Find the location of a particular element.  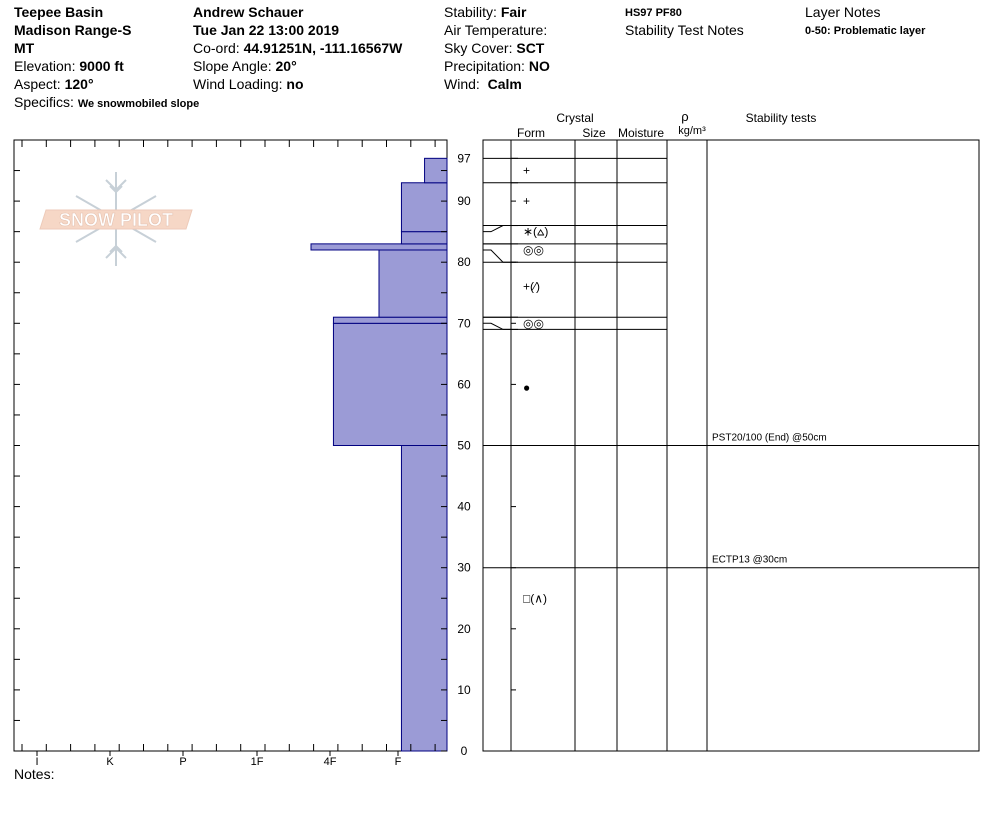

observer-name: Andrew Schauer is located at coordinates (248, 12).